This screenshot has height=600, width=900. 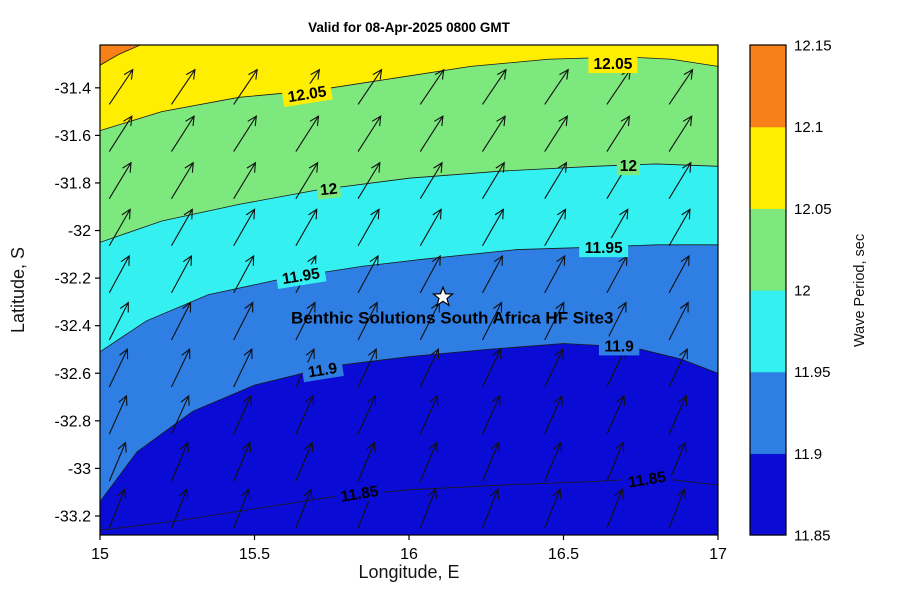 I want to click on figure-title: Valid for 08-Apr-2025 0800 GMT, so click(x=409, y=27).